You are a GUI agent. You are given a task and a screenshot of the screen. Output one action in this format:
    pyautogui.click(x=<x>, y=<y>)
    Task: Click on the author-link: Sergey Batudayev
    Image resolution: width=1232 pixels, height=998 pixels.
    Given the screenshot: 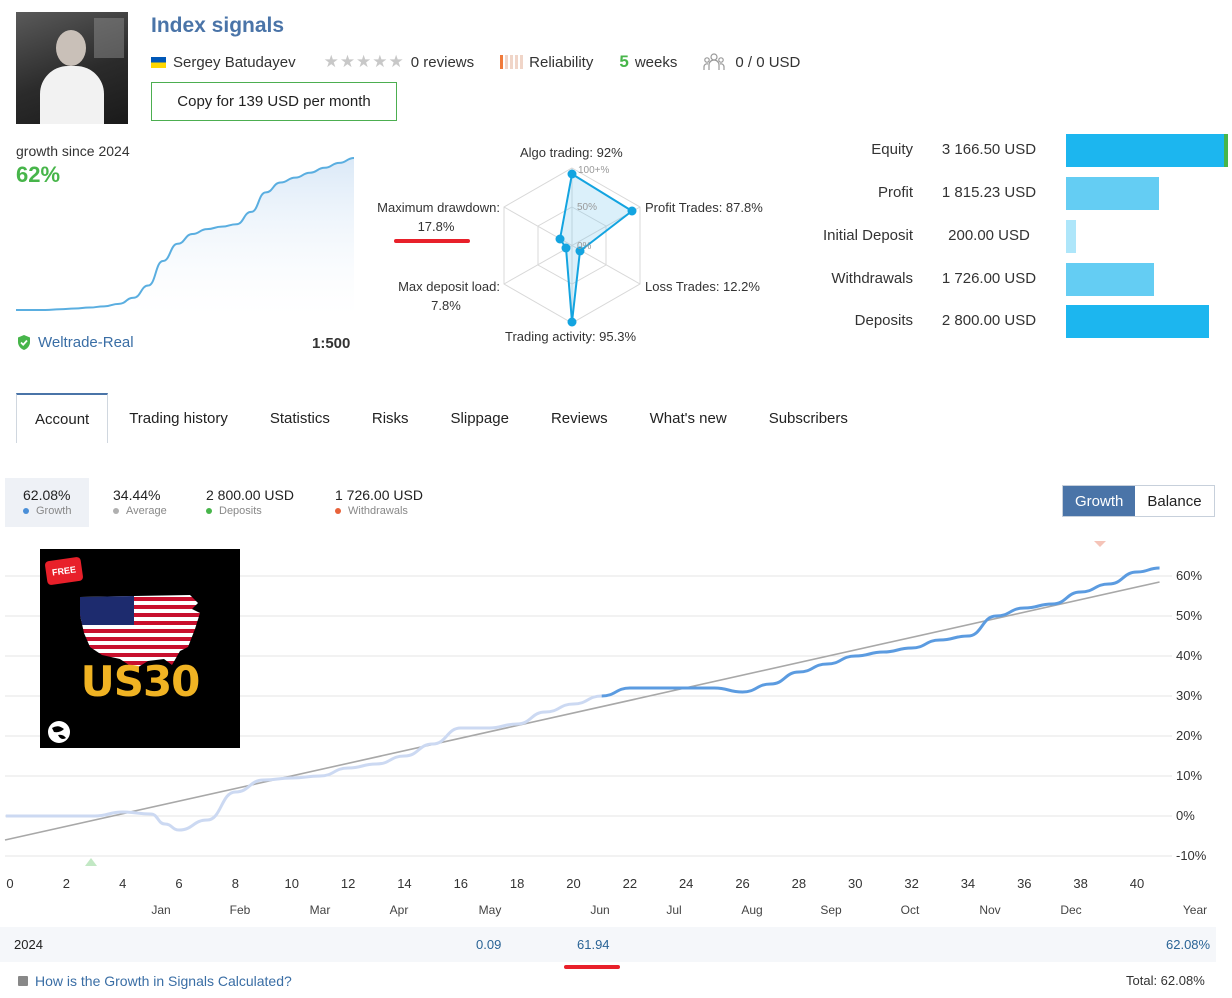 What is the action you would take?
    pyautogui.click(x=234, y=62)
    